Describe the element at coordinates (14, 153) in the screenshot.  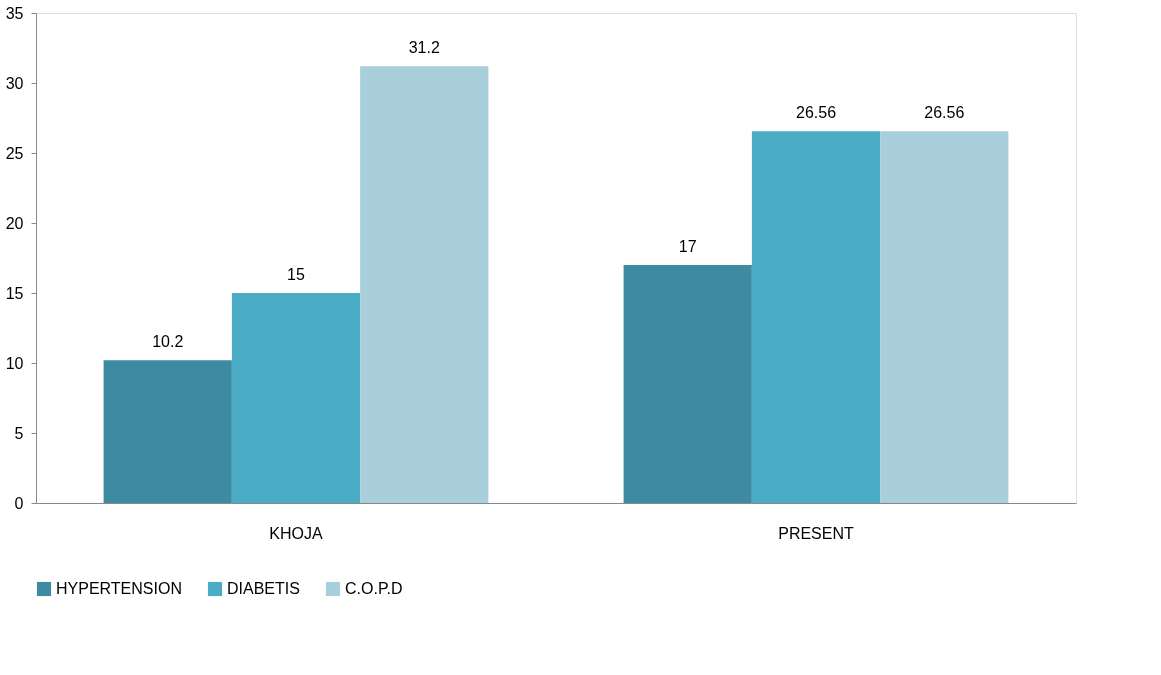
I see `y-tick-label: 25` at that location.